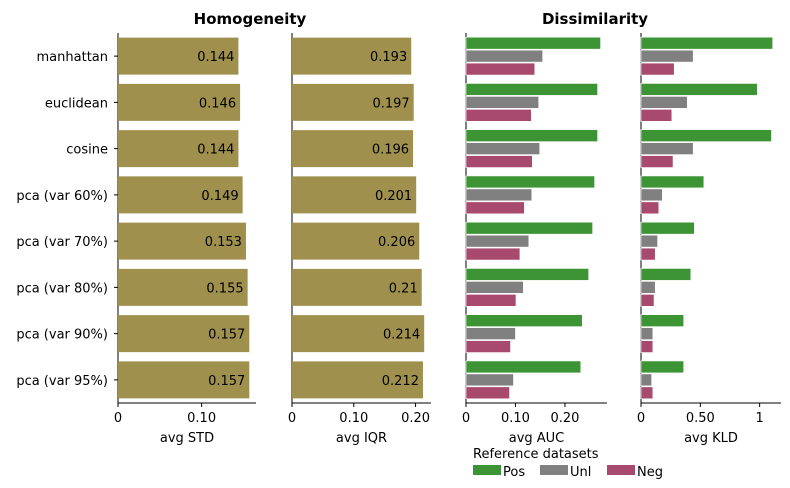 This screenshot has height=488, width=790. Describe the element at coordinates (62, 242) in the screenshot. I see `y-tick-label: pca (var 70%)` at that location.